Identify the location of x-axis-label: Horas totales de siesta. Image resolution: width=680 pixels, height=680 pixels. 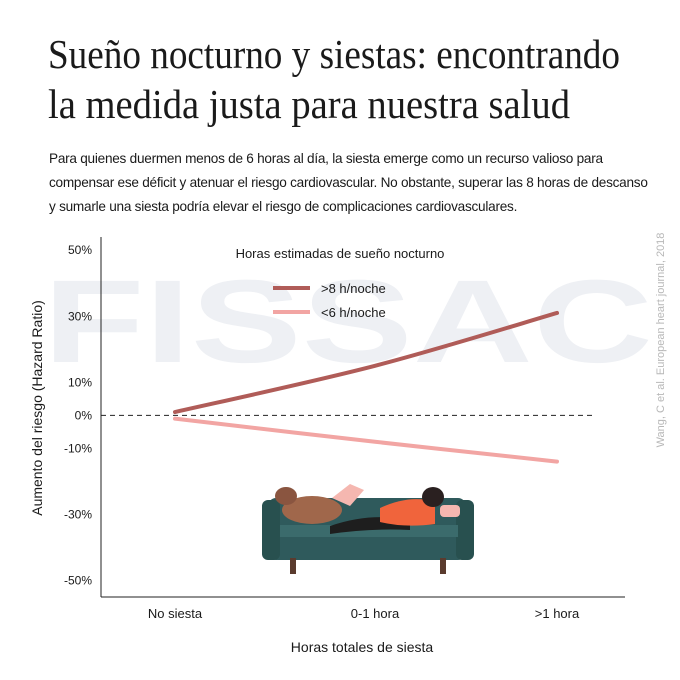
(362, 647).